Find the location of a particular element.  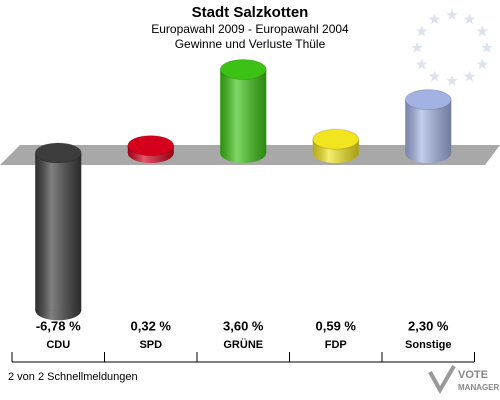

logo: VOTE MANAGER is located at coordinates (464, 379).